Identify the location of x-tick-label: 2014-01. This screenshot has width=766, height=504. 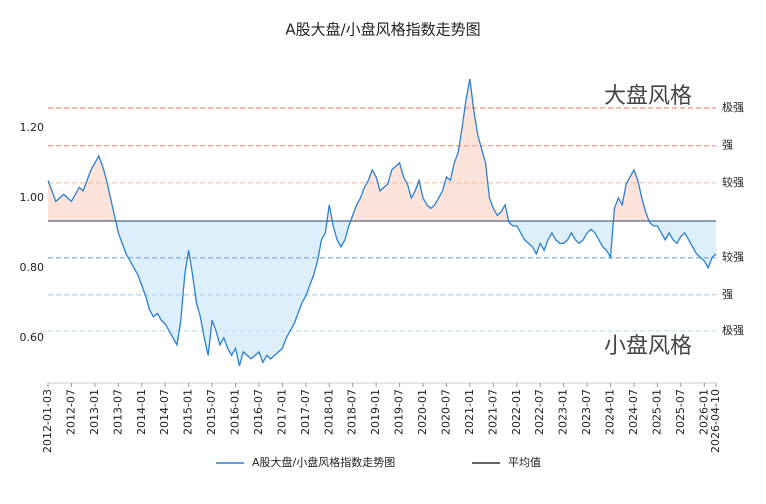
(141, 412).